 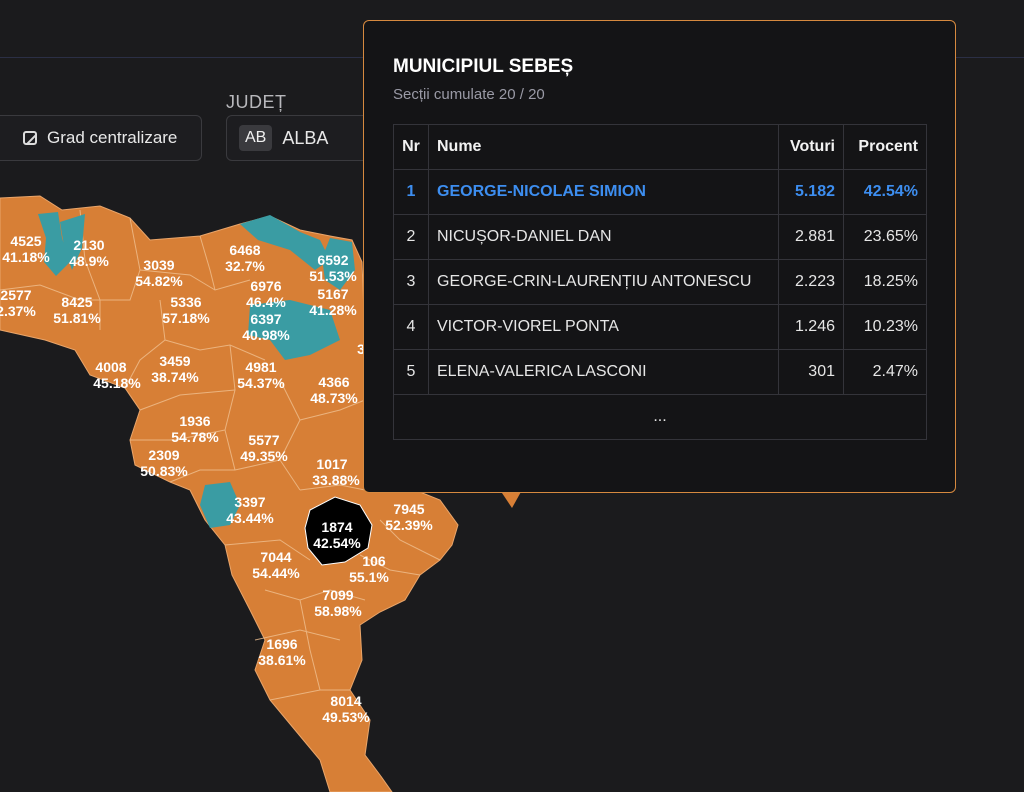 What do you see at coordinates (260, 367) in the screenshot?
I see `svg-text: 4981` at bounding box center [260, 367].